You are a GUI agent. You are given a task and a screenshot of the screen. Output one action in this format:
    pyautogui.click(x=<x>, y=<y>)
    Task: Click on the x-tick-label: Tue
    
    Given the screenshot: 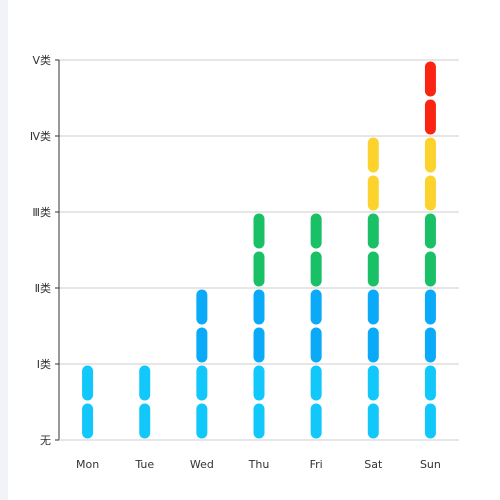 What is the action you would take?
    pyautogui.click(x=144, y=464)
    